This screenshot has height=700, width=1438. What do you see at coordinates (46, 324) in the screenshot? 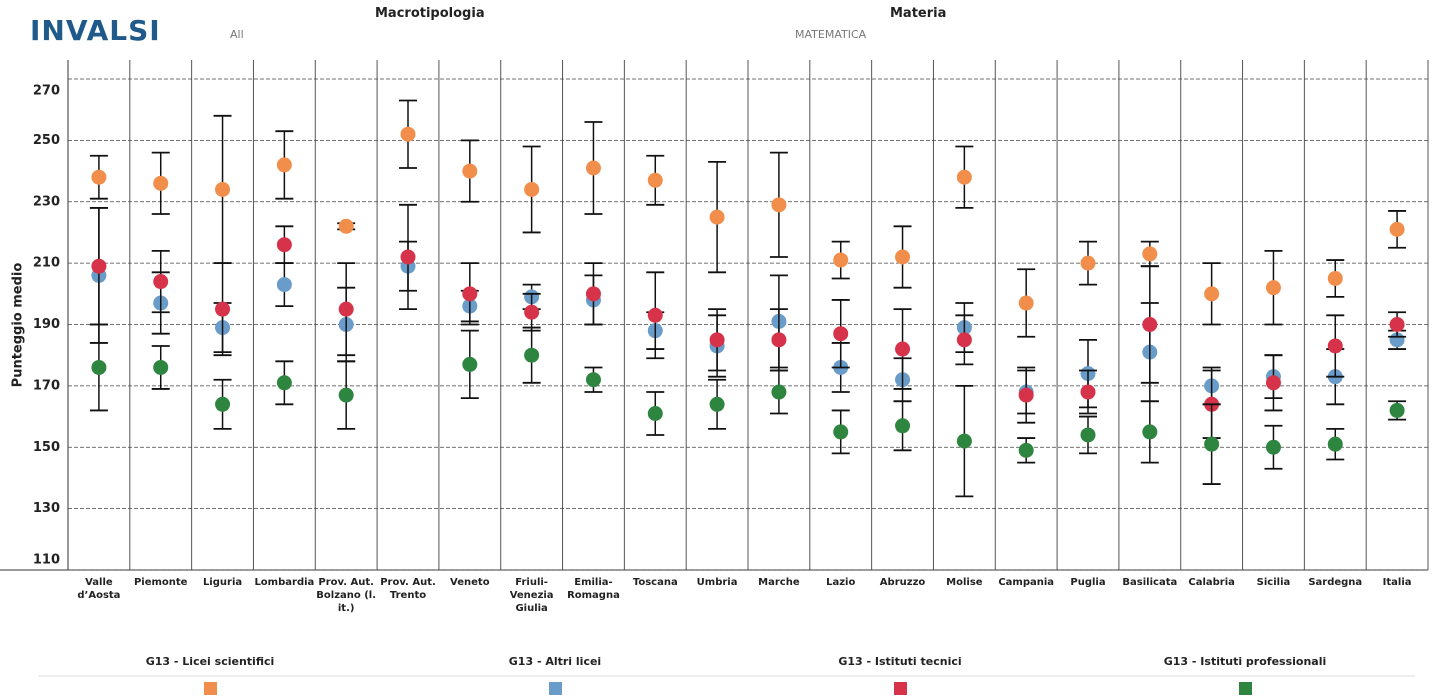
I see `y-tick-label: 190` at bounding box center [46, 324].